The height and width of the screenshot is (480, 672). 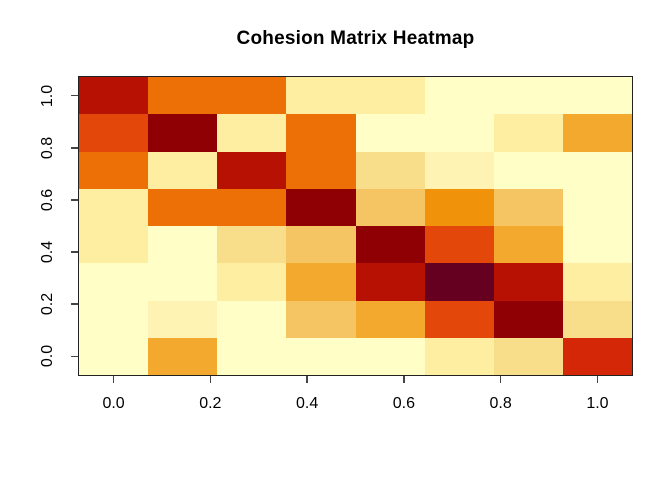 What do you see at coordinates (355, 38) in the screenshot?
I see `chart-title: Cohesion Matrix Heatmap` at bounding box center [355, 38].